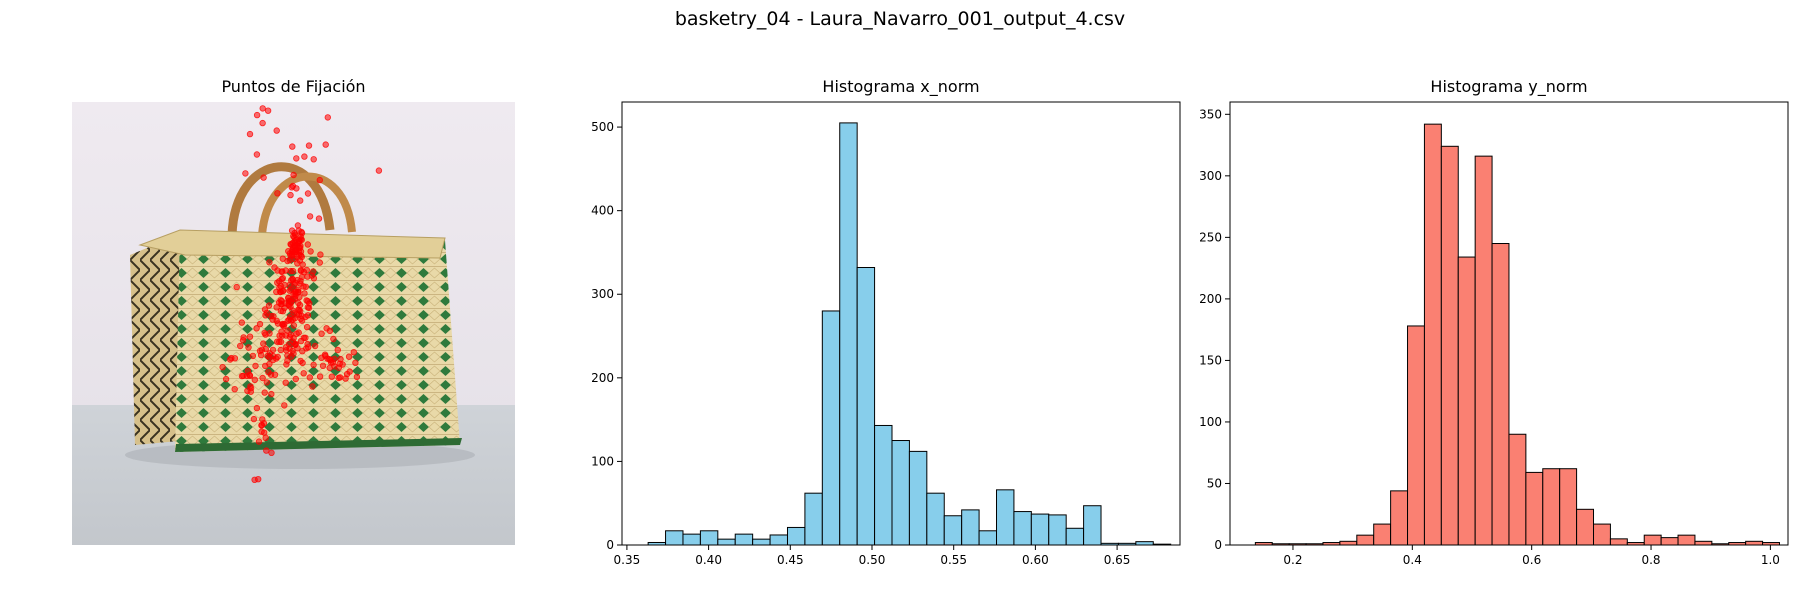  I want to click on hist-y-ytick-label-4: 200, so click(1210, 299).